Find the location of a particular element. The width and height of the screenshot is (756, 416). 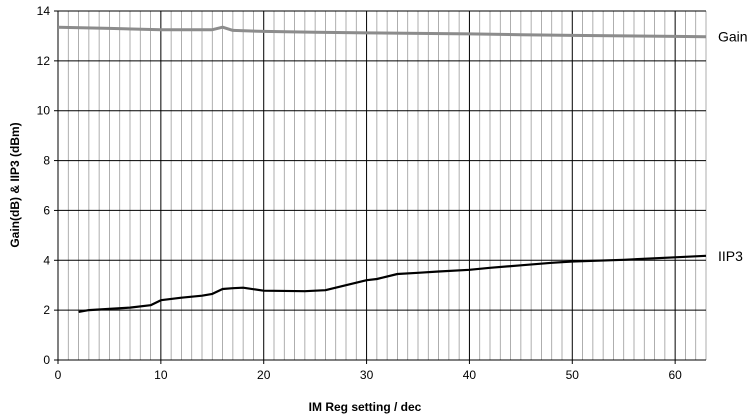

y-axis-title: Gain(dB) & IIP3 (dBm) is located at coordinates (15, 184).